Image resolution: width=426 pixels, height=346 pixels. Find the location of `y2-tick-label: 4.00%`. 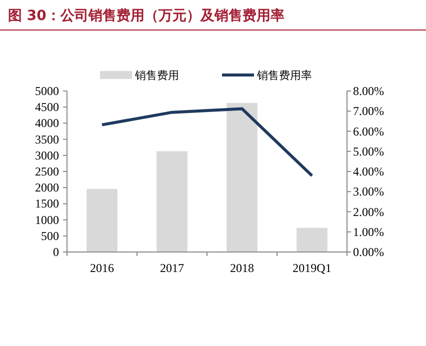

y2-tick-label: 4.00% is located at coordinates (368, 171).